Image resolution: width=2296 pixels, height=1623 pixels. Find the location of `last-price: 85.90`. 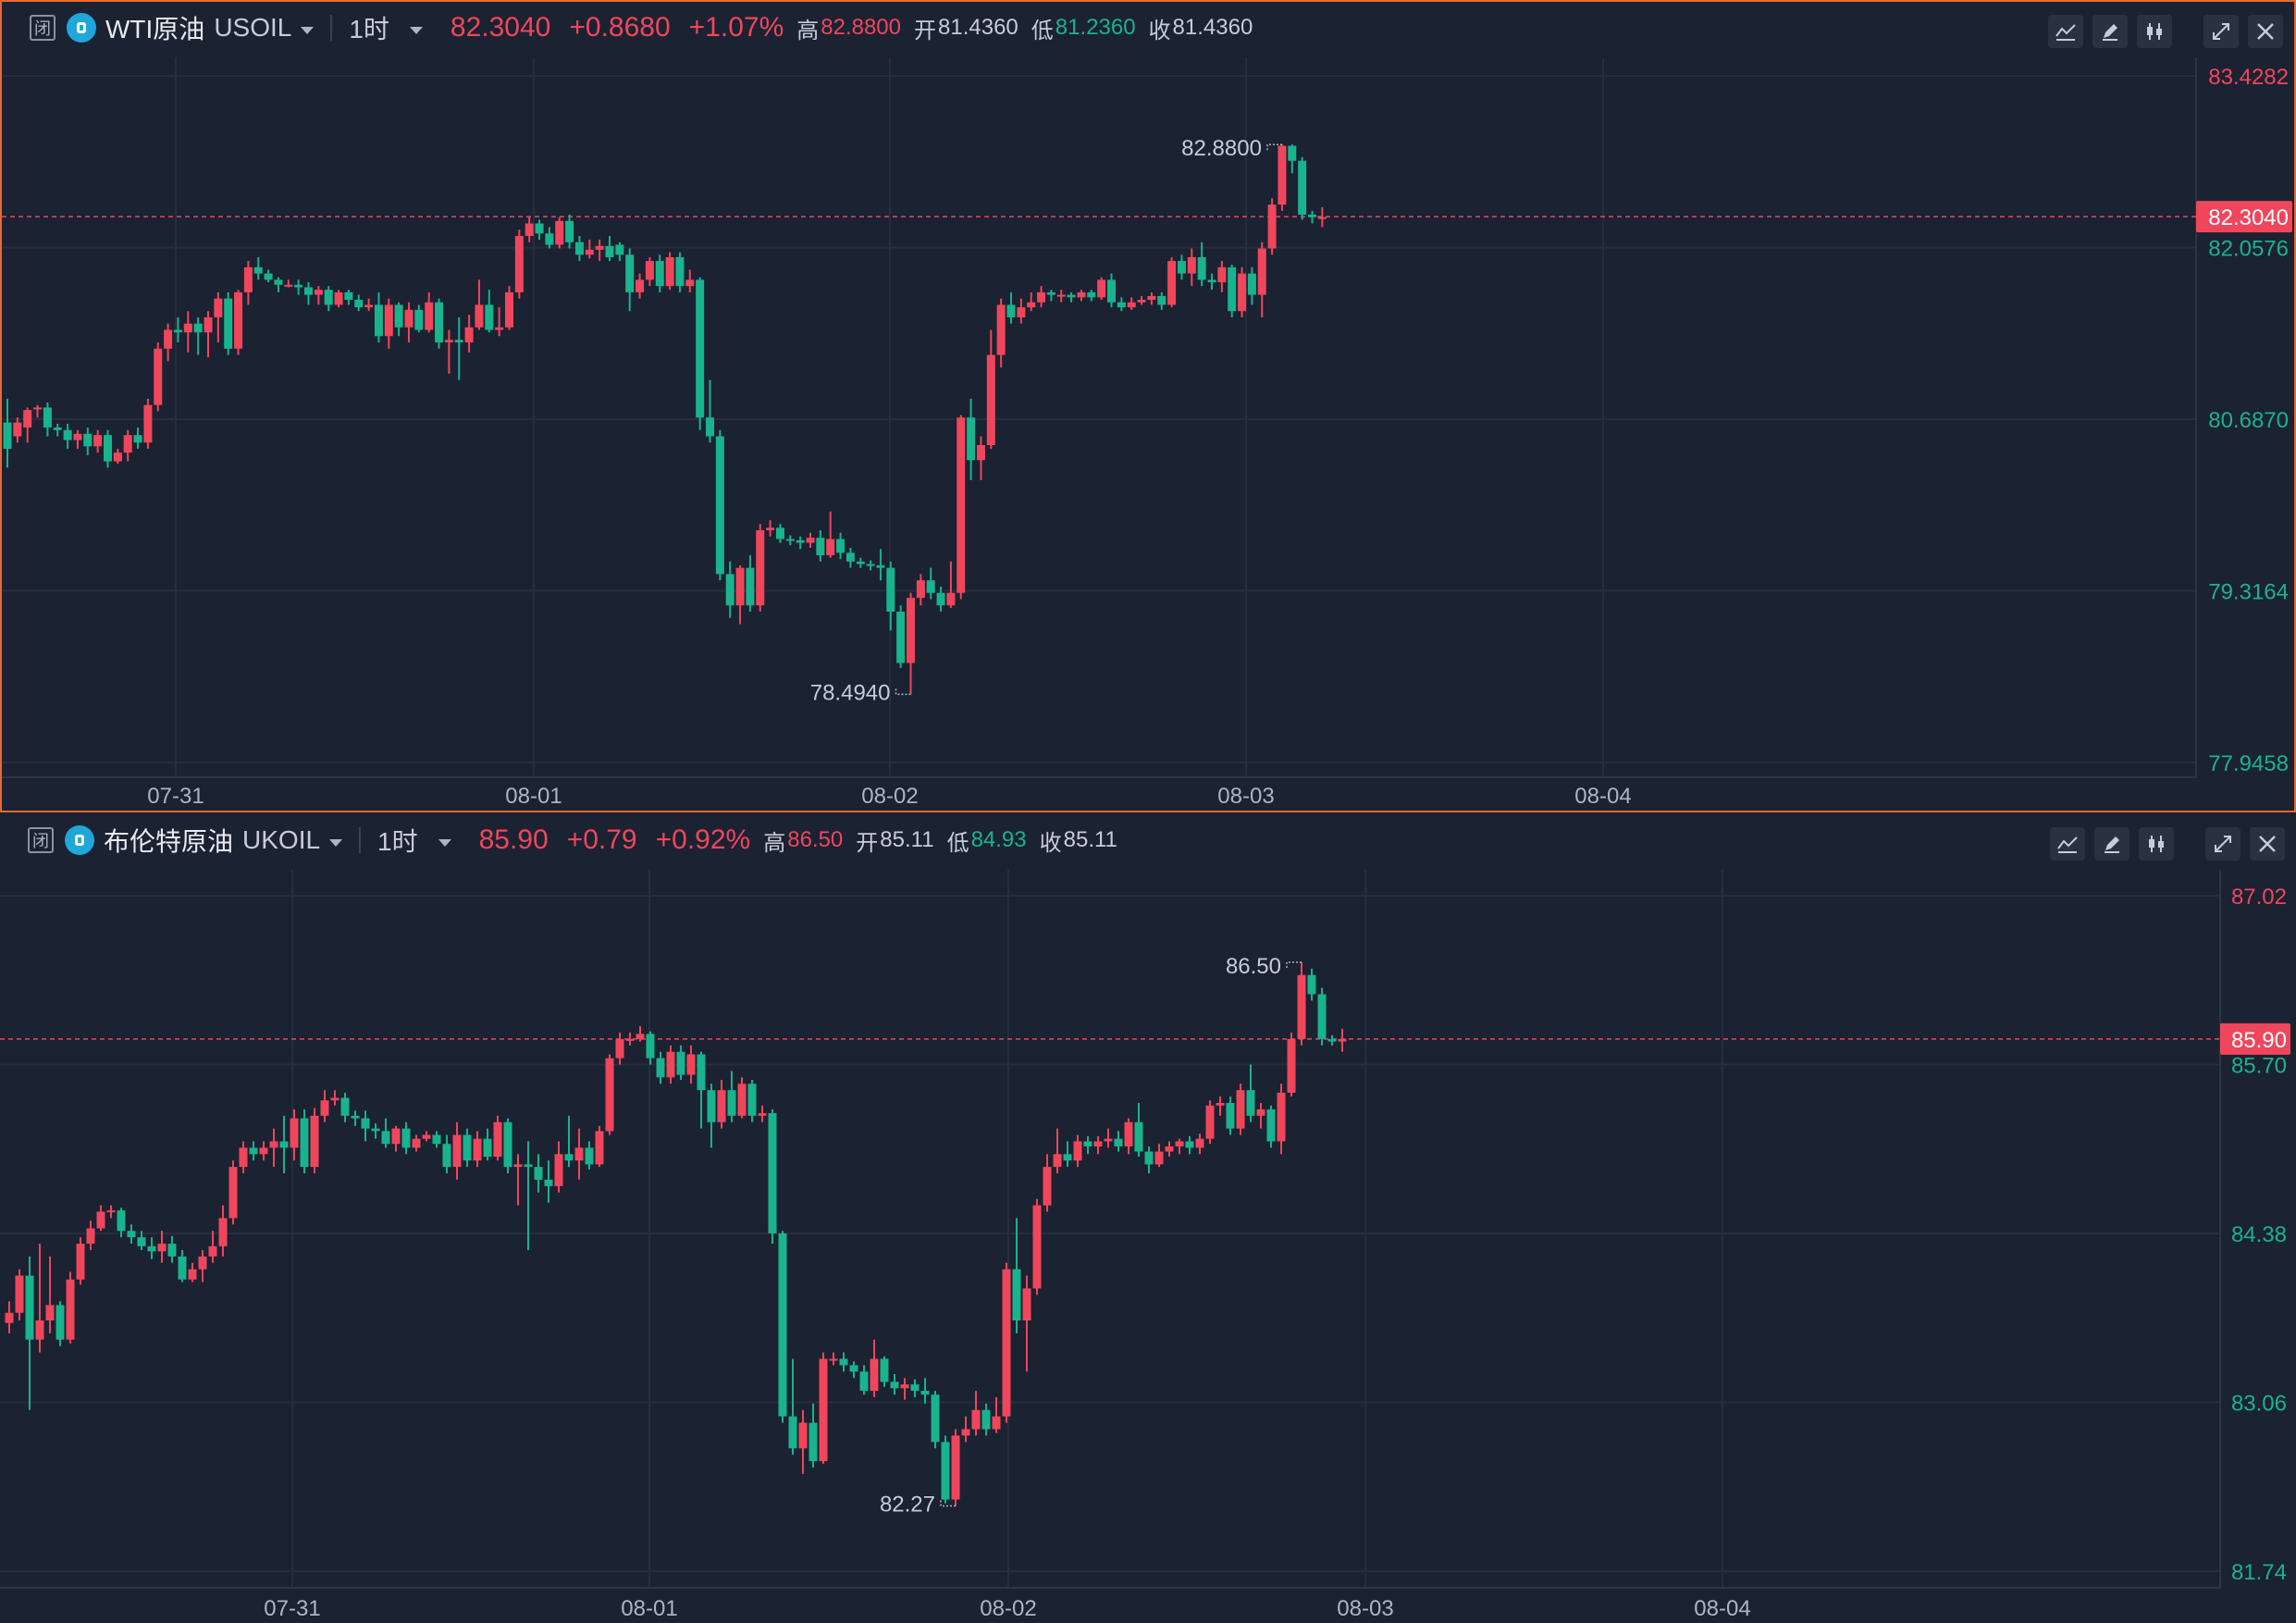

last-price: 85.90 is located at coordinates (513, 839).